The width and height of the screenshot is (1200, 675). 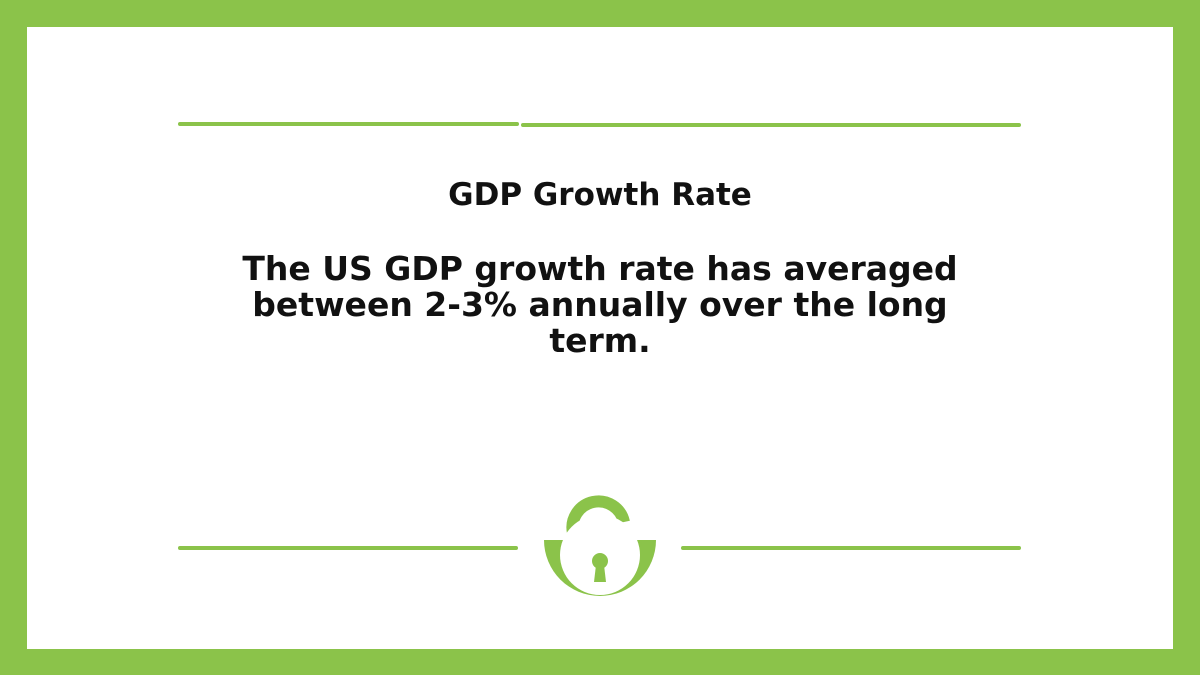 I want to click on top-divider-right, so click(x=771, y=125).